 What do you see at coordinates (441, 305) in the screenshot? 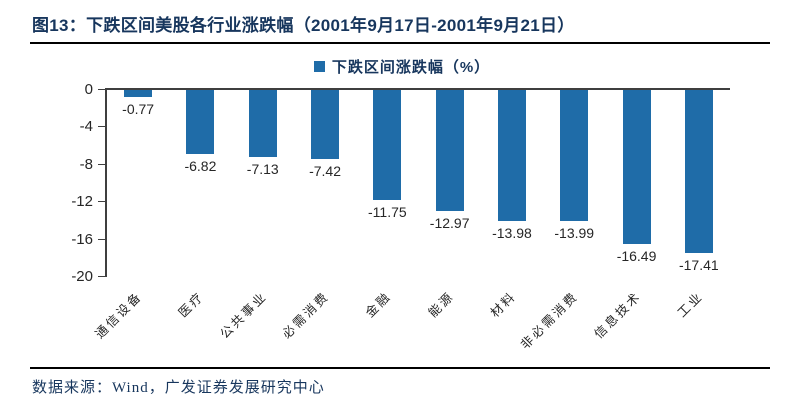
I see `category-label: 能源` at bounding box center [441, 305].